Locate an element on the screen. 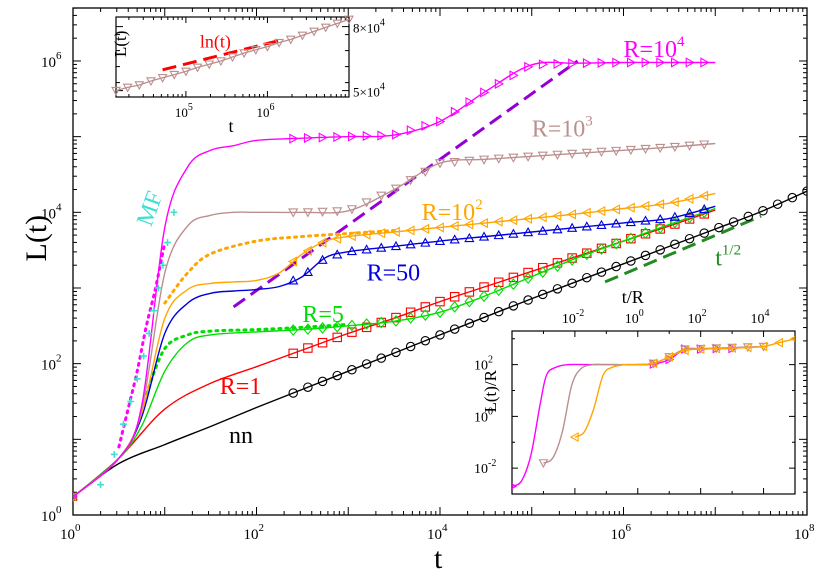  inset-bottom-y-tick-label: 10-2 is located at coordinates (485, 467).